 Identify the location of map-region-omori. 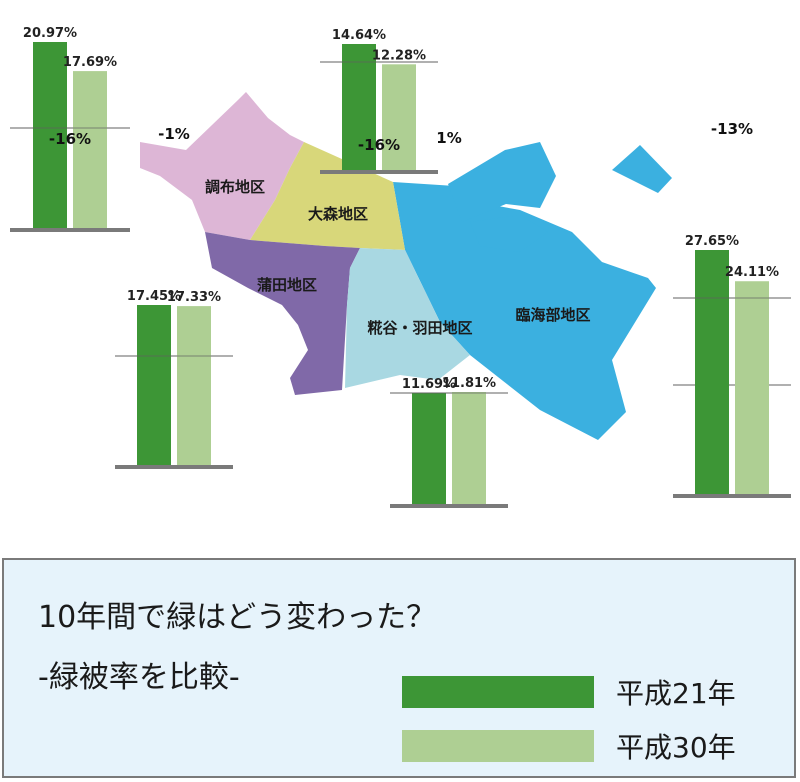
(327, 196).